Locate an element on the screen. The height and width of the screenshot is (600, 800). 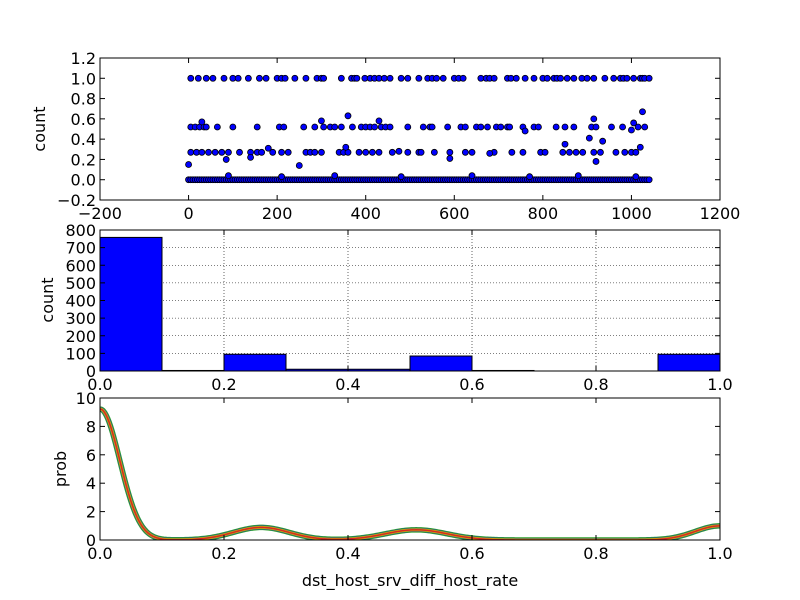
density-y-axis-label: prob is located at coordinates (60, 469).